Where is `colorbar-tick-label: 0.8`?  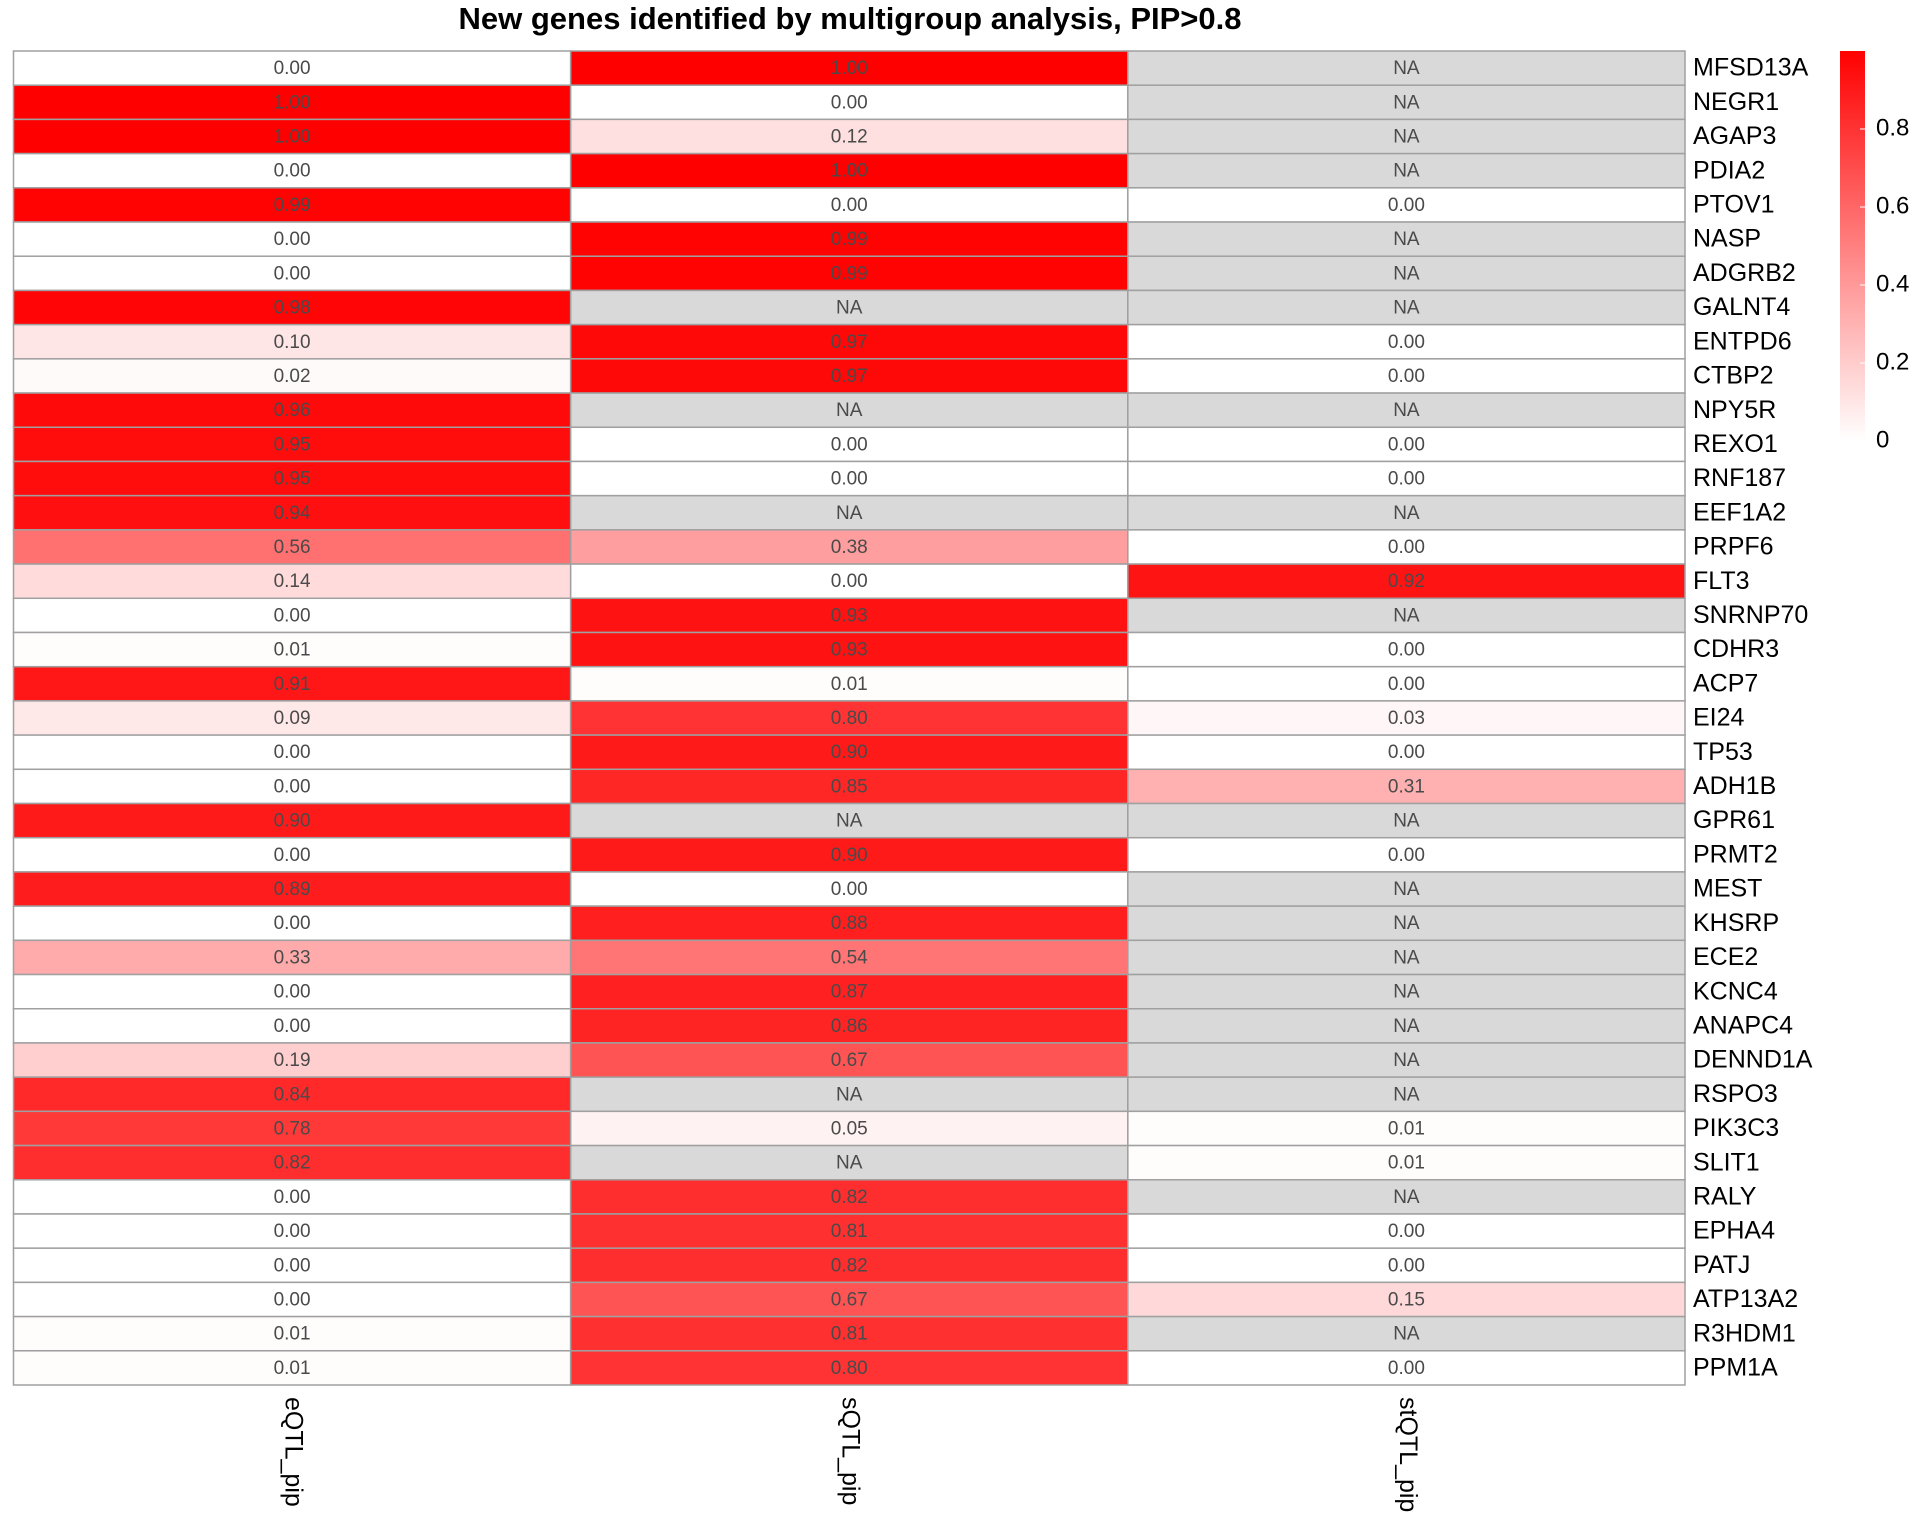
colorbar-tick-label: 0.8 is located at coordinates (1892, 127).